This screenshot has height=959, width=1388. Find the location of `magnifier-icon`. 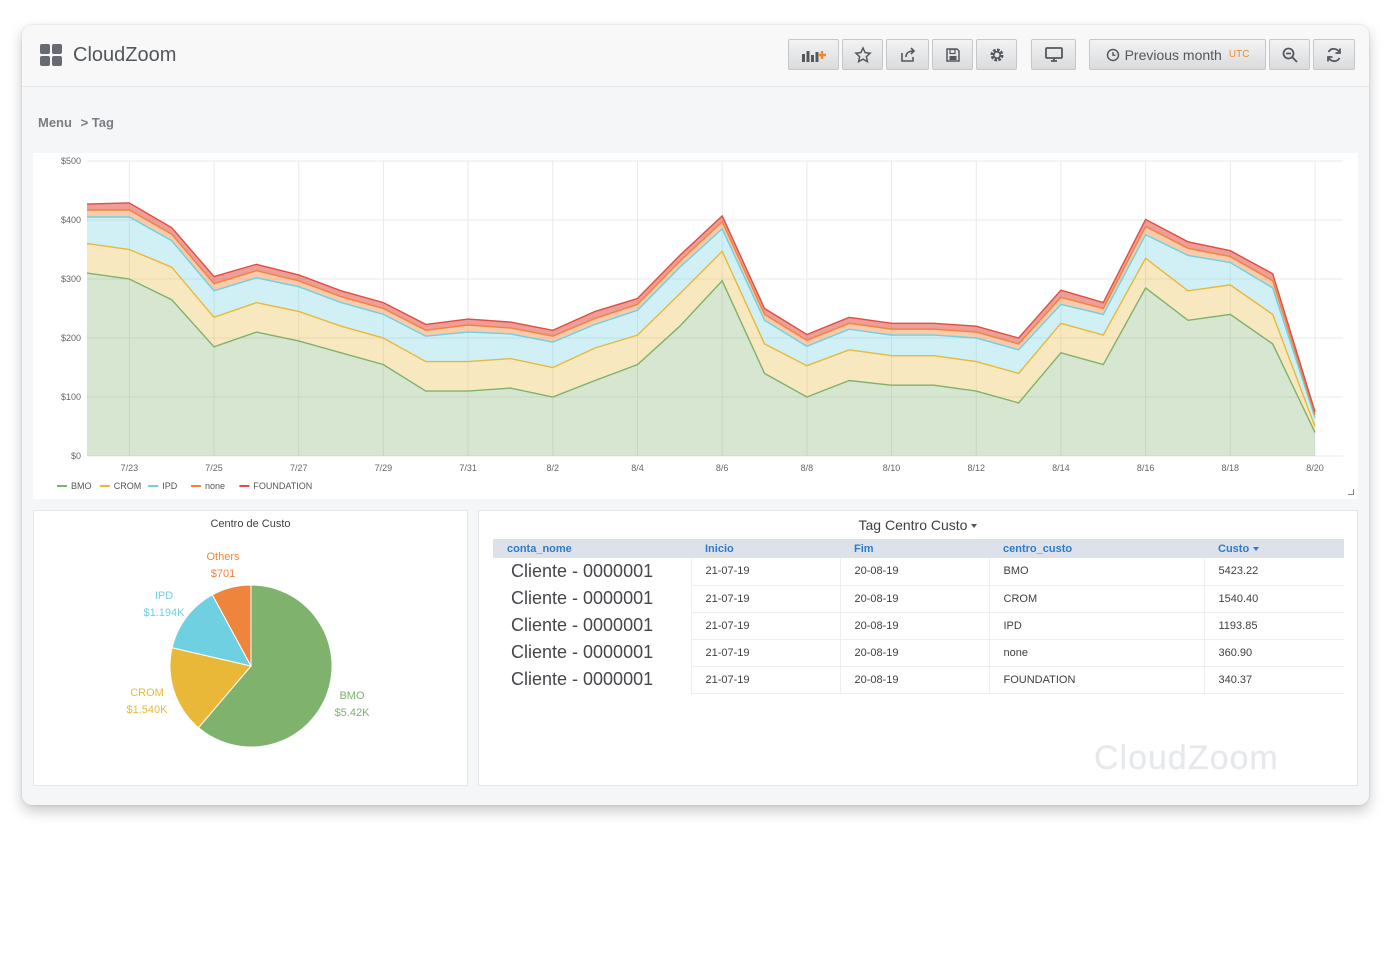

magnifier-icon is located at coordinates (1290, 55).